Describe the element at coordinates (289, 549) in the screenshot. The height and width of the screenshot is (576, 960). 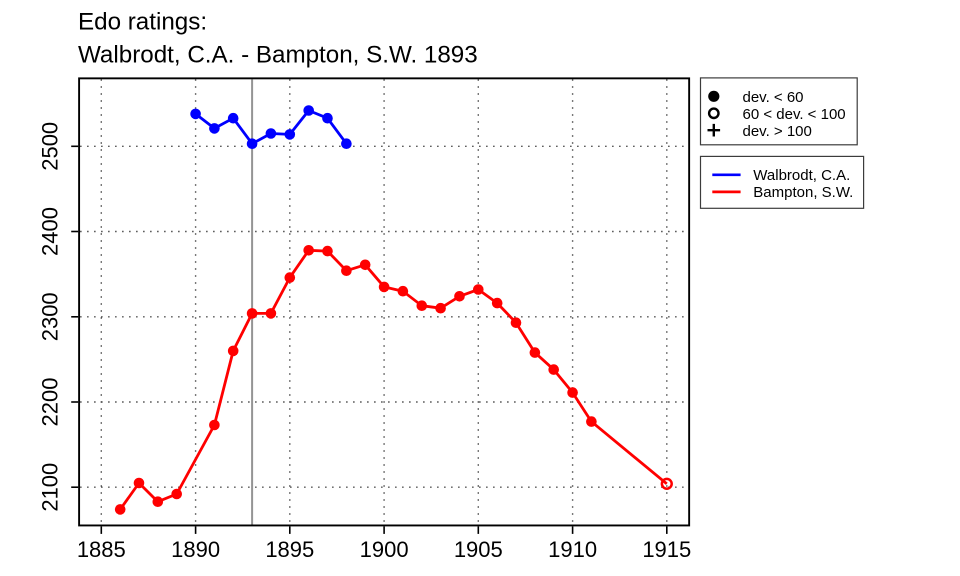
I see `svg-text: 1895` at that location.